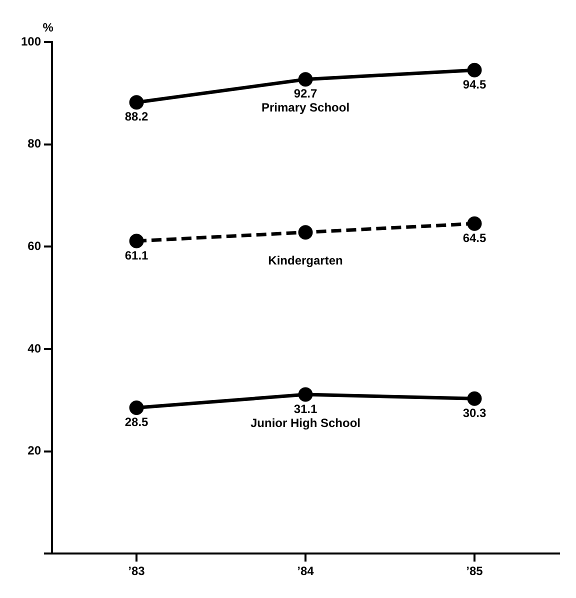  Describe the element at coordinates (305, 423) in the screenshot. I see `series-label: Junior High School` at that location.